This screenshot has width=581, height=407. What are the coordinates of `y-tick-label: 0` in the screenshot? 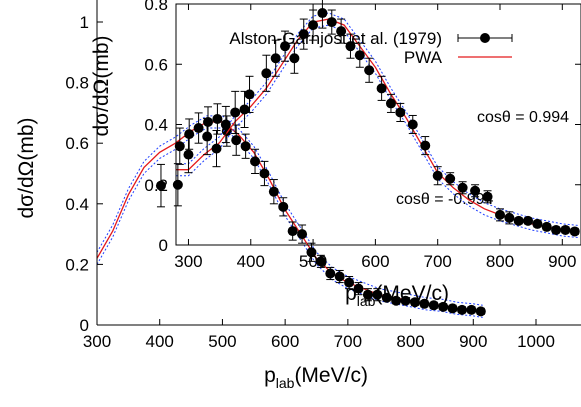 It's located at (163, 245).